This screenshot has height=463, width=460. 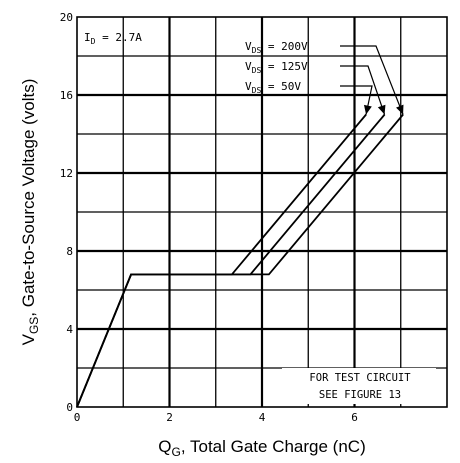 What do you see at coordinates (360, 395) in the screenshot?
I see `note-line-2: SEE FIGURE 13` at bounding box center [360, 395].